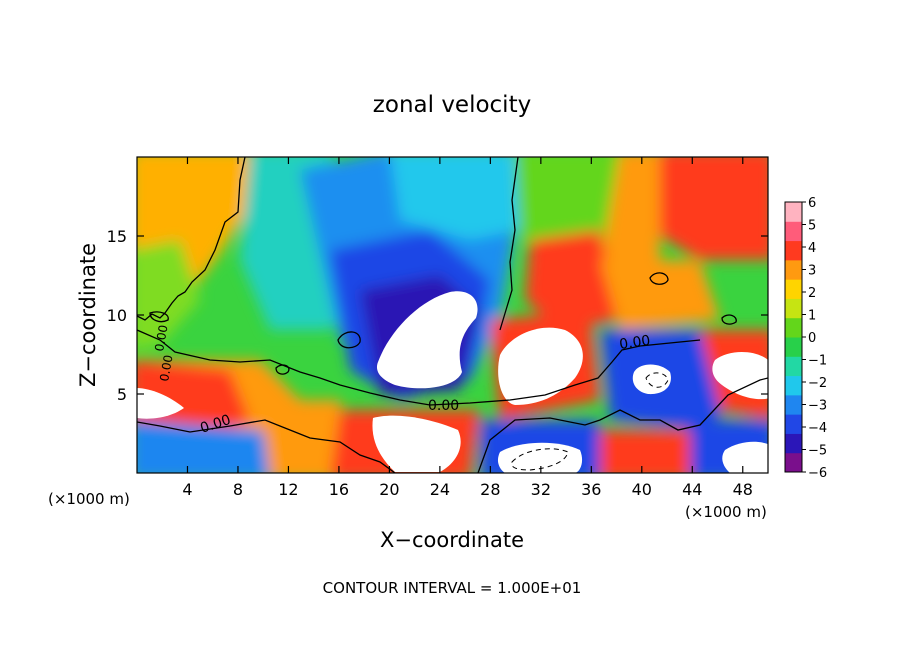 This screenshot has width=904, height=654. What do you see at coordinates (590, 421) in the screenshot?
I see `negative-contour-lines` at bounding box center [590, 421].